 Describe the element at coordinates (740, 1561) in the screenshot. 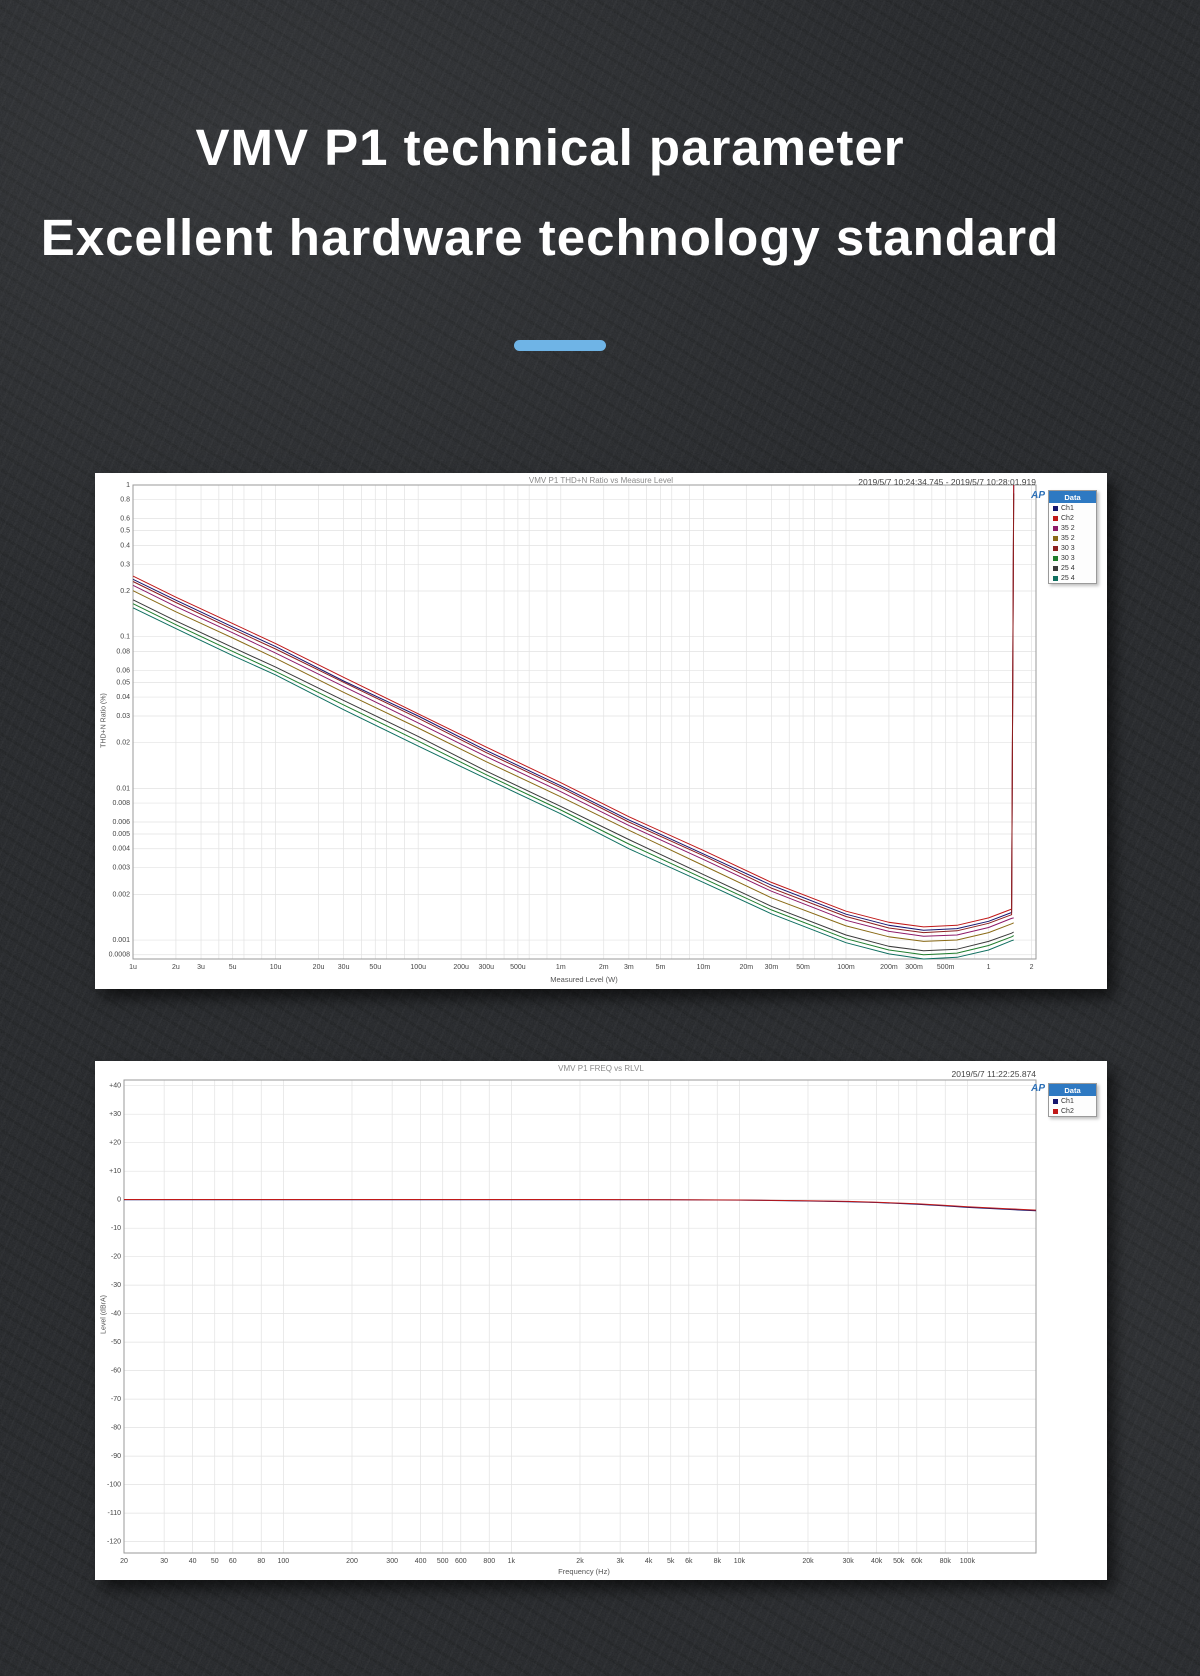

I see `x-tick-label: 10k` at that location.